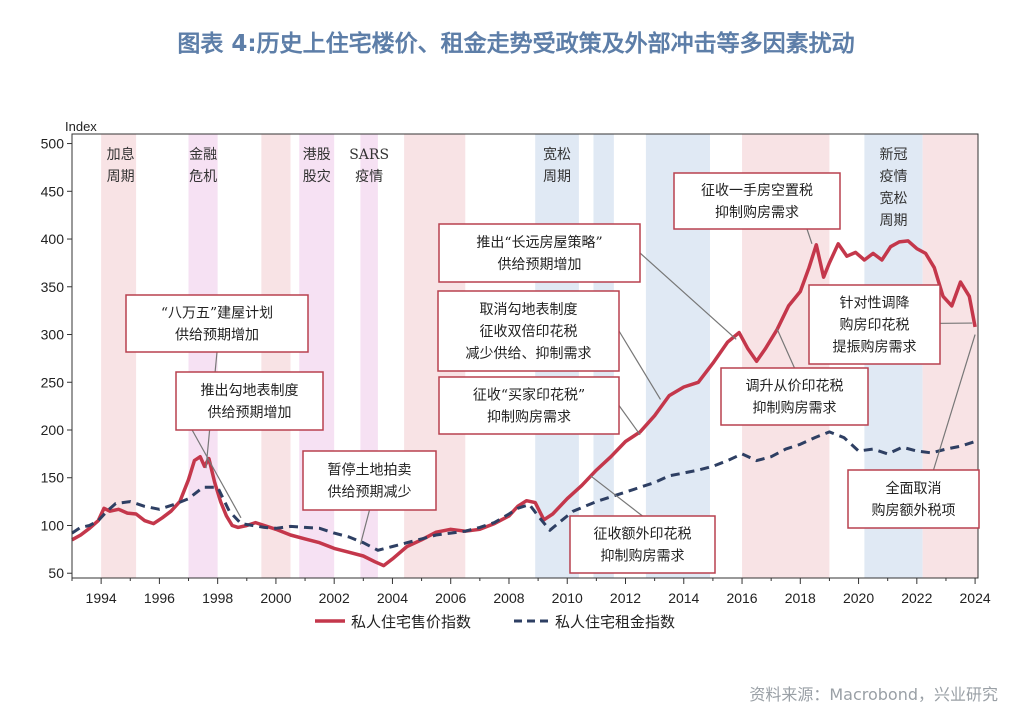 The height and width of the screenshot is (726, 1024). What do you see at coordinates (53, 382) in the screenshot?
I see `y-tick-label: 250` at bounding box center [53, 382].